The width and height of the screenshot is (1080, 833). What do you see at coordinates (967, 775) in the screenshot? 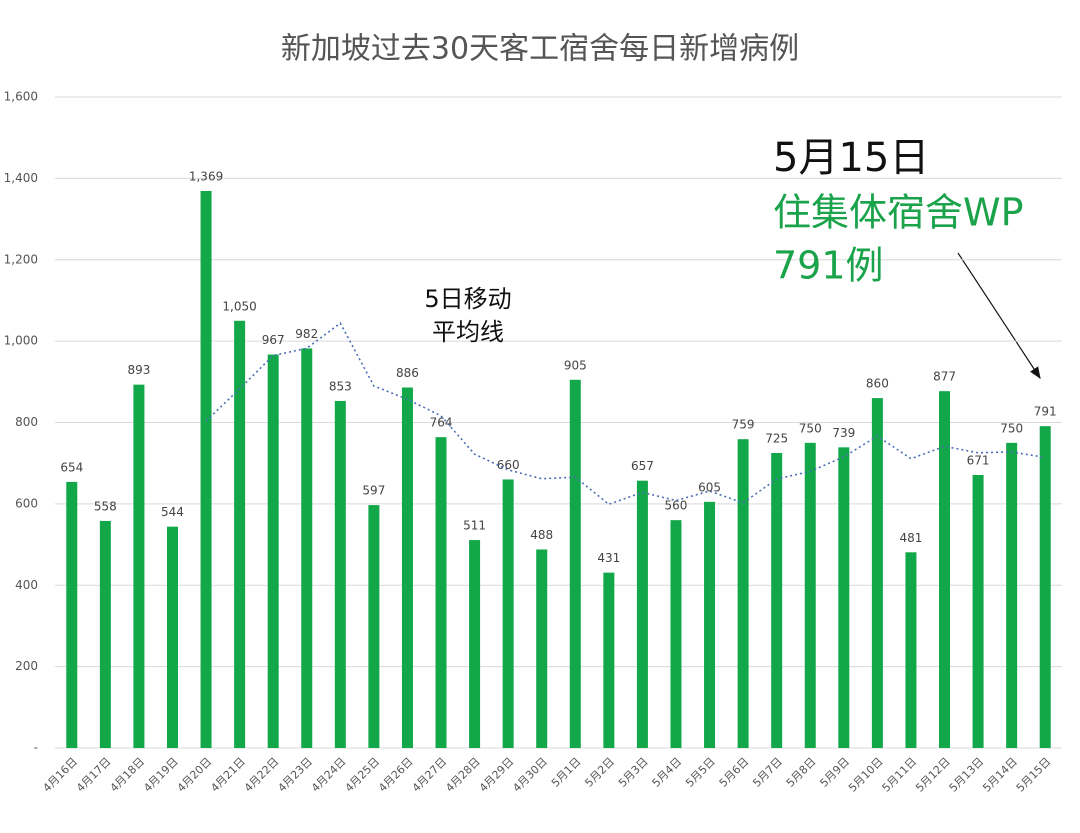
I see `x-tick-label: 5月13日` at bounding box center [967, 775].